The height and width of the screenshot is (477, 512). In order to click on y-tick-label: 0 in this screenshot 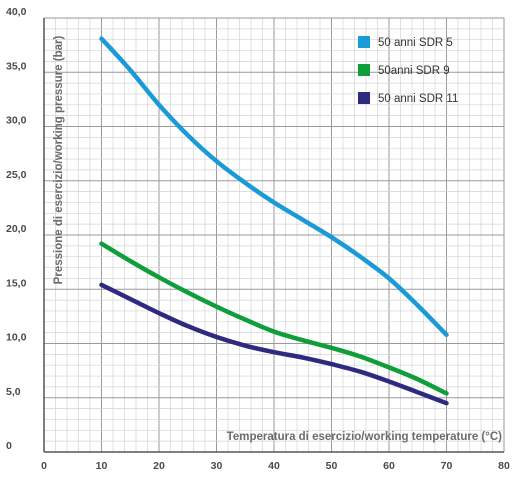, I will do `click(9, 446)`.